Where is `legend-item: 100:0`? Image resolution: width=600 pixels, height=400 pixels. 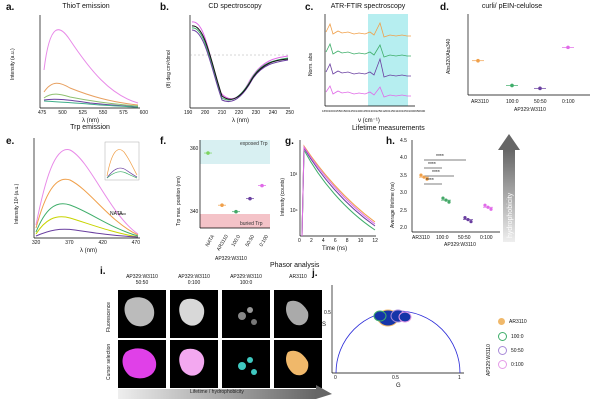 legend-item: 100:0 is located at coordinates (511, 336).